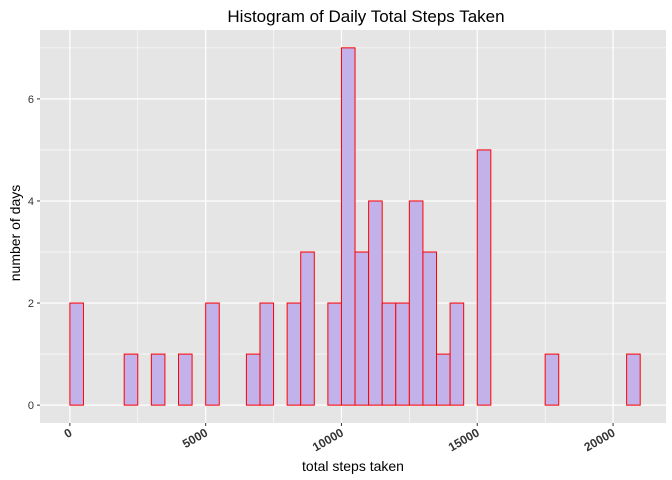 The width and height of the screenshot is (672, 480). What do you see at coordinates (31, 100) in the screenshot?
I see `y-tick-label: 6` at bounding box center [31, 100].